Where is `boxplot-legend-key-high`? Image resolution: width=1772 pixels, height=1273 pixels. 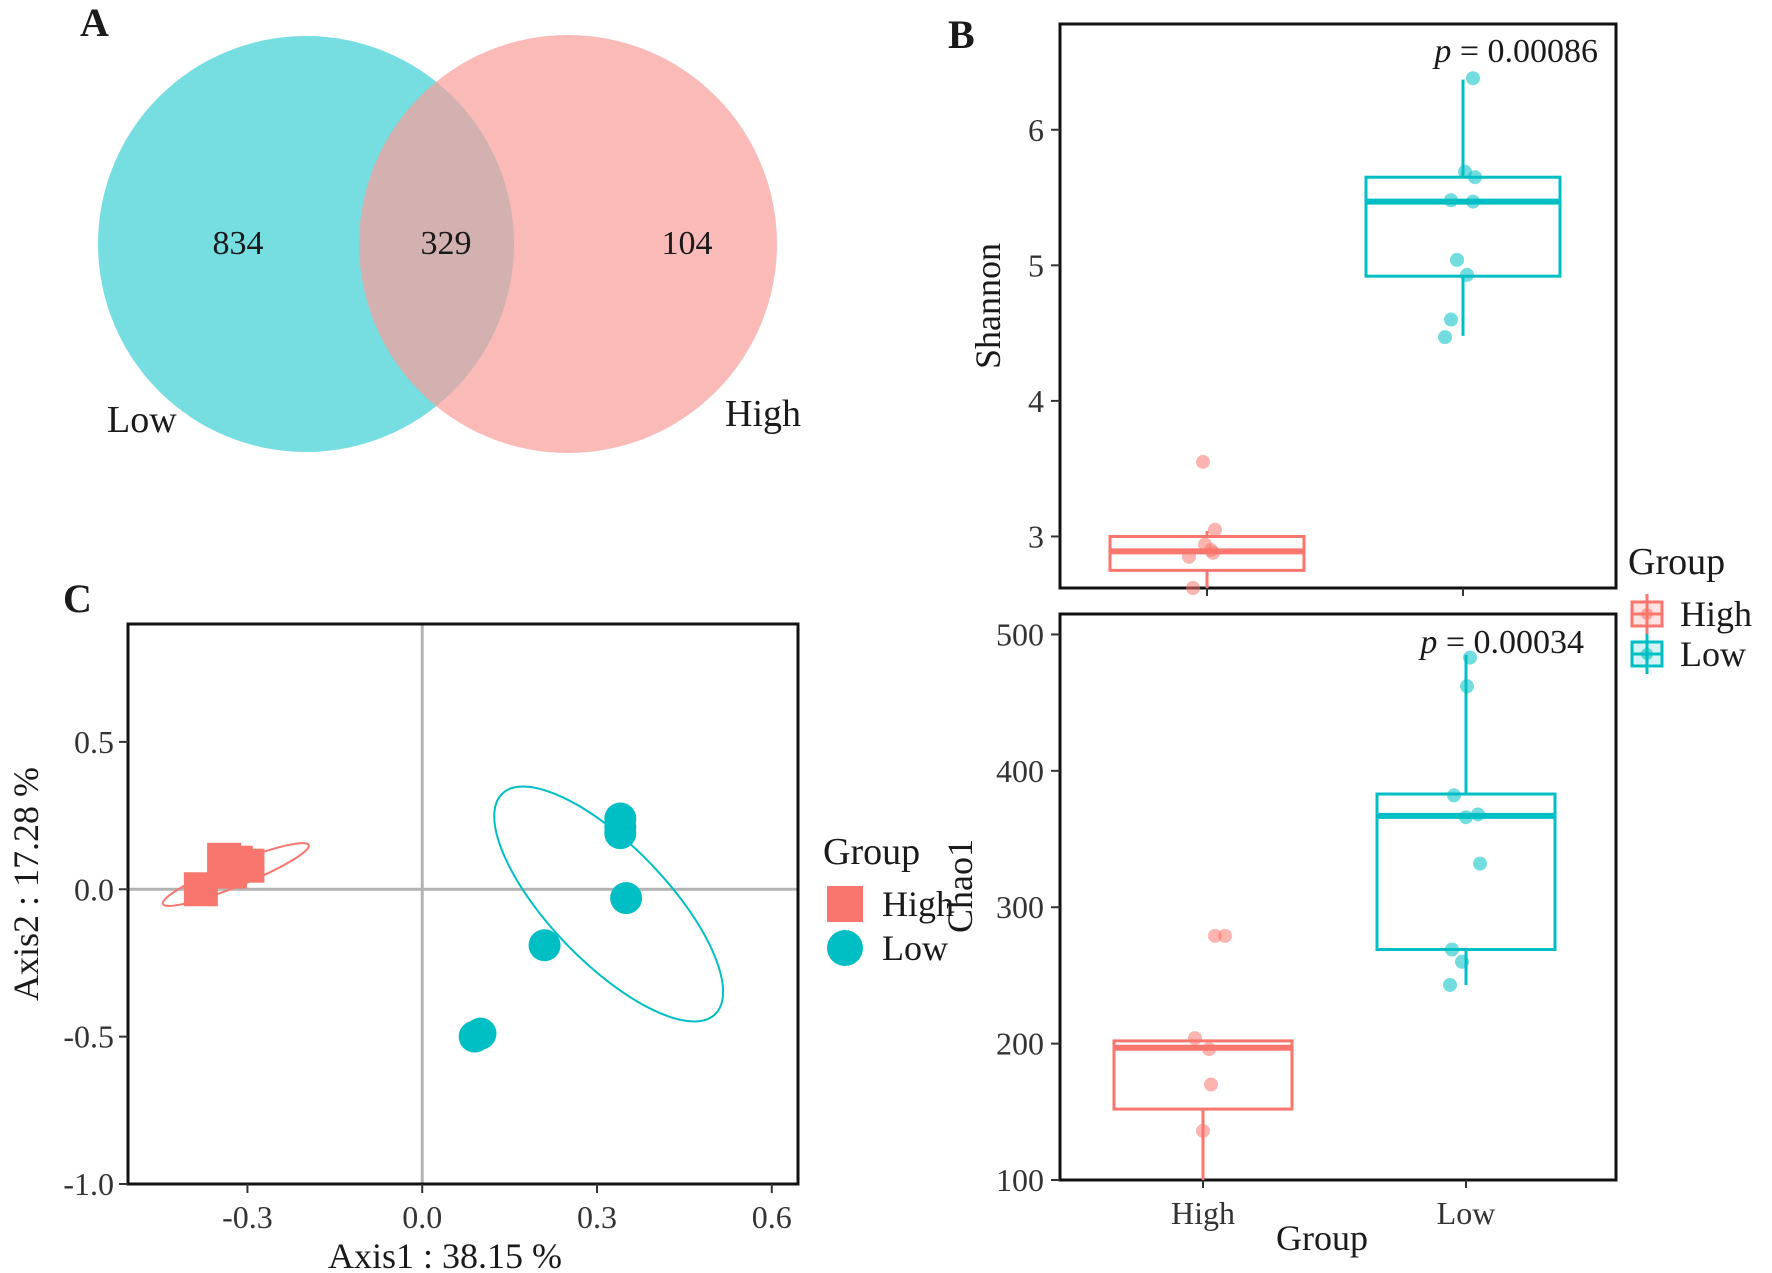
boxplot-legend-key-high is located at coordinates (1647, 614).